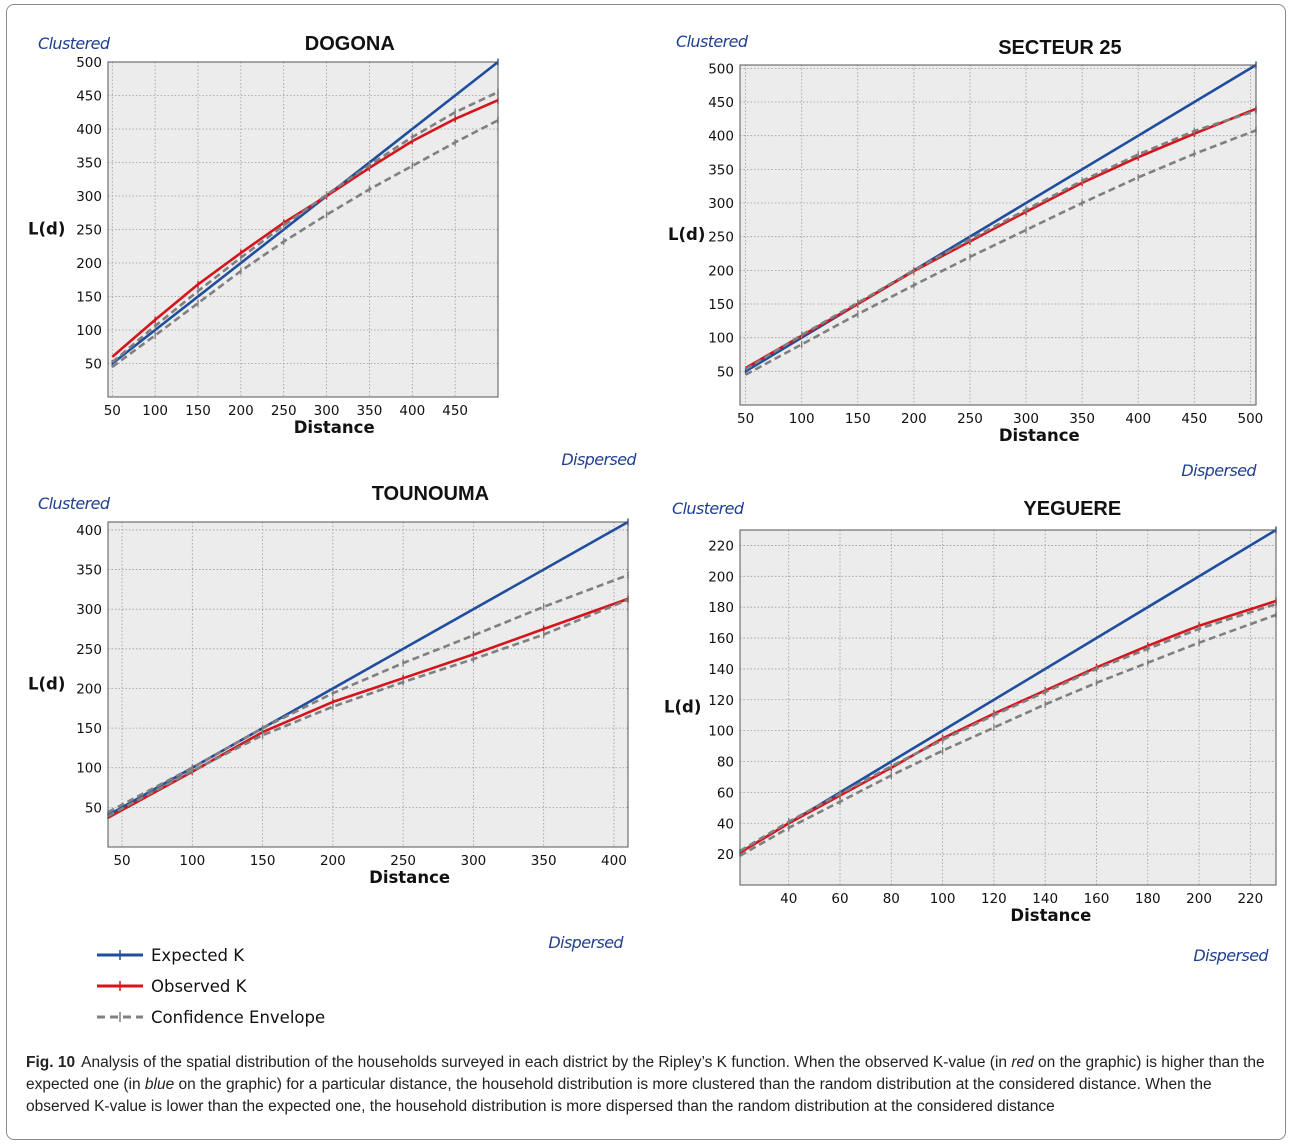 The width and height of the screenshot is (1292, 1145). I want to click on x-tick-label: 450, so click(455, 411).